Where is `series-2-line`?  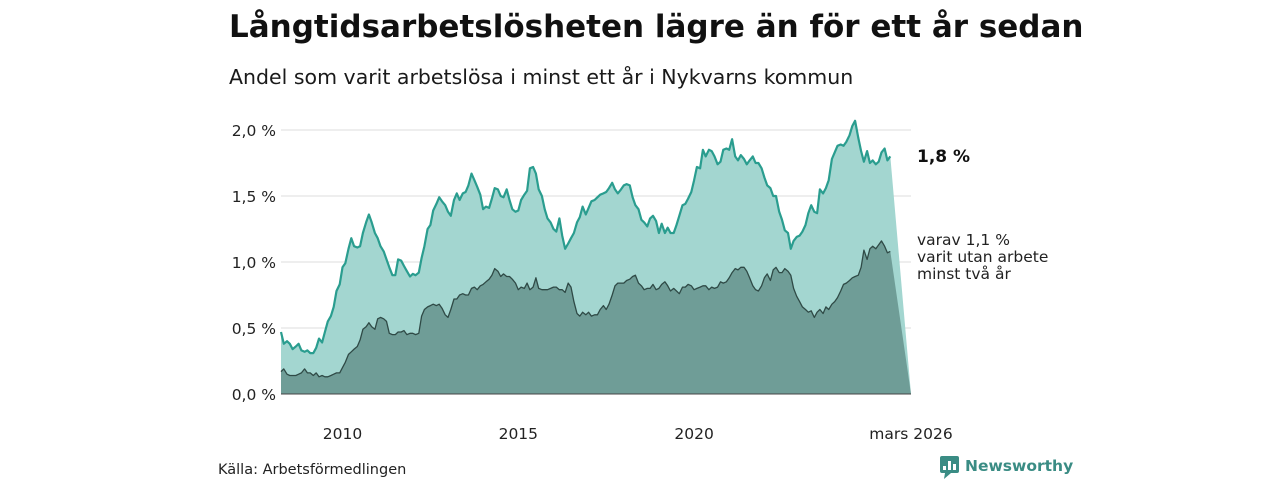
series-2-line is located at coordinates (585, 309).